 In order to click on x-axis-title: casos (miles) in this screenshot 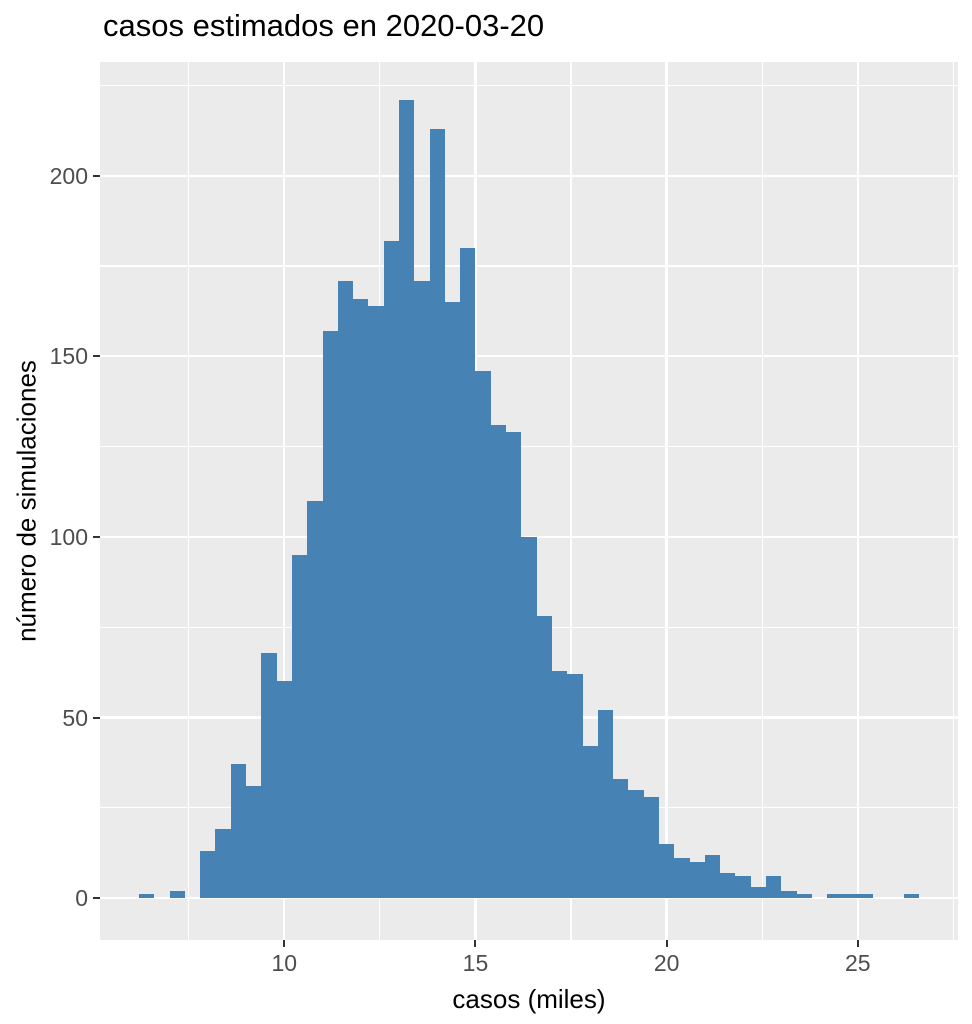, I will do `click(529, 999)`.